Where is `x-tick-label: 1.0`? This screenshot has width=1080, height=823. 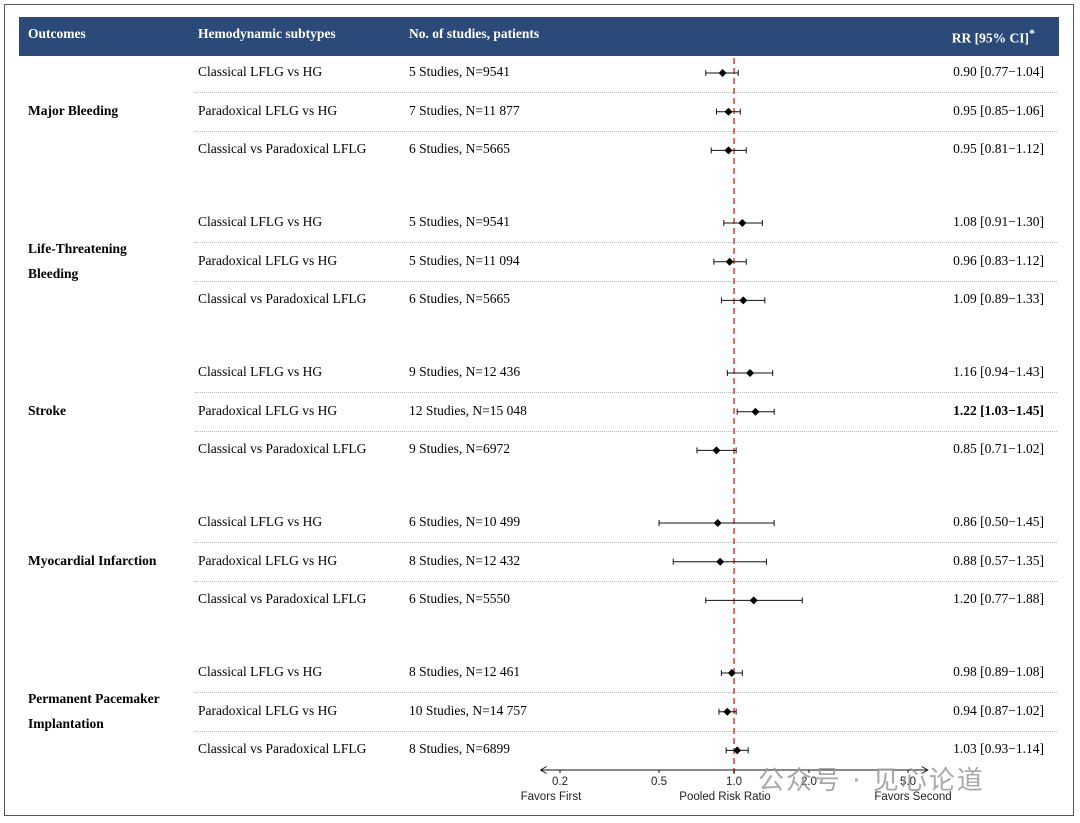 x-tick-label: 1.0 is located at coordinates (734, 782).